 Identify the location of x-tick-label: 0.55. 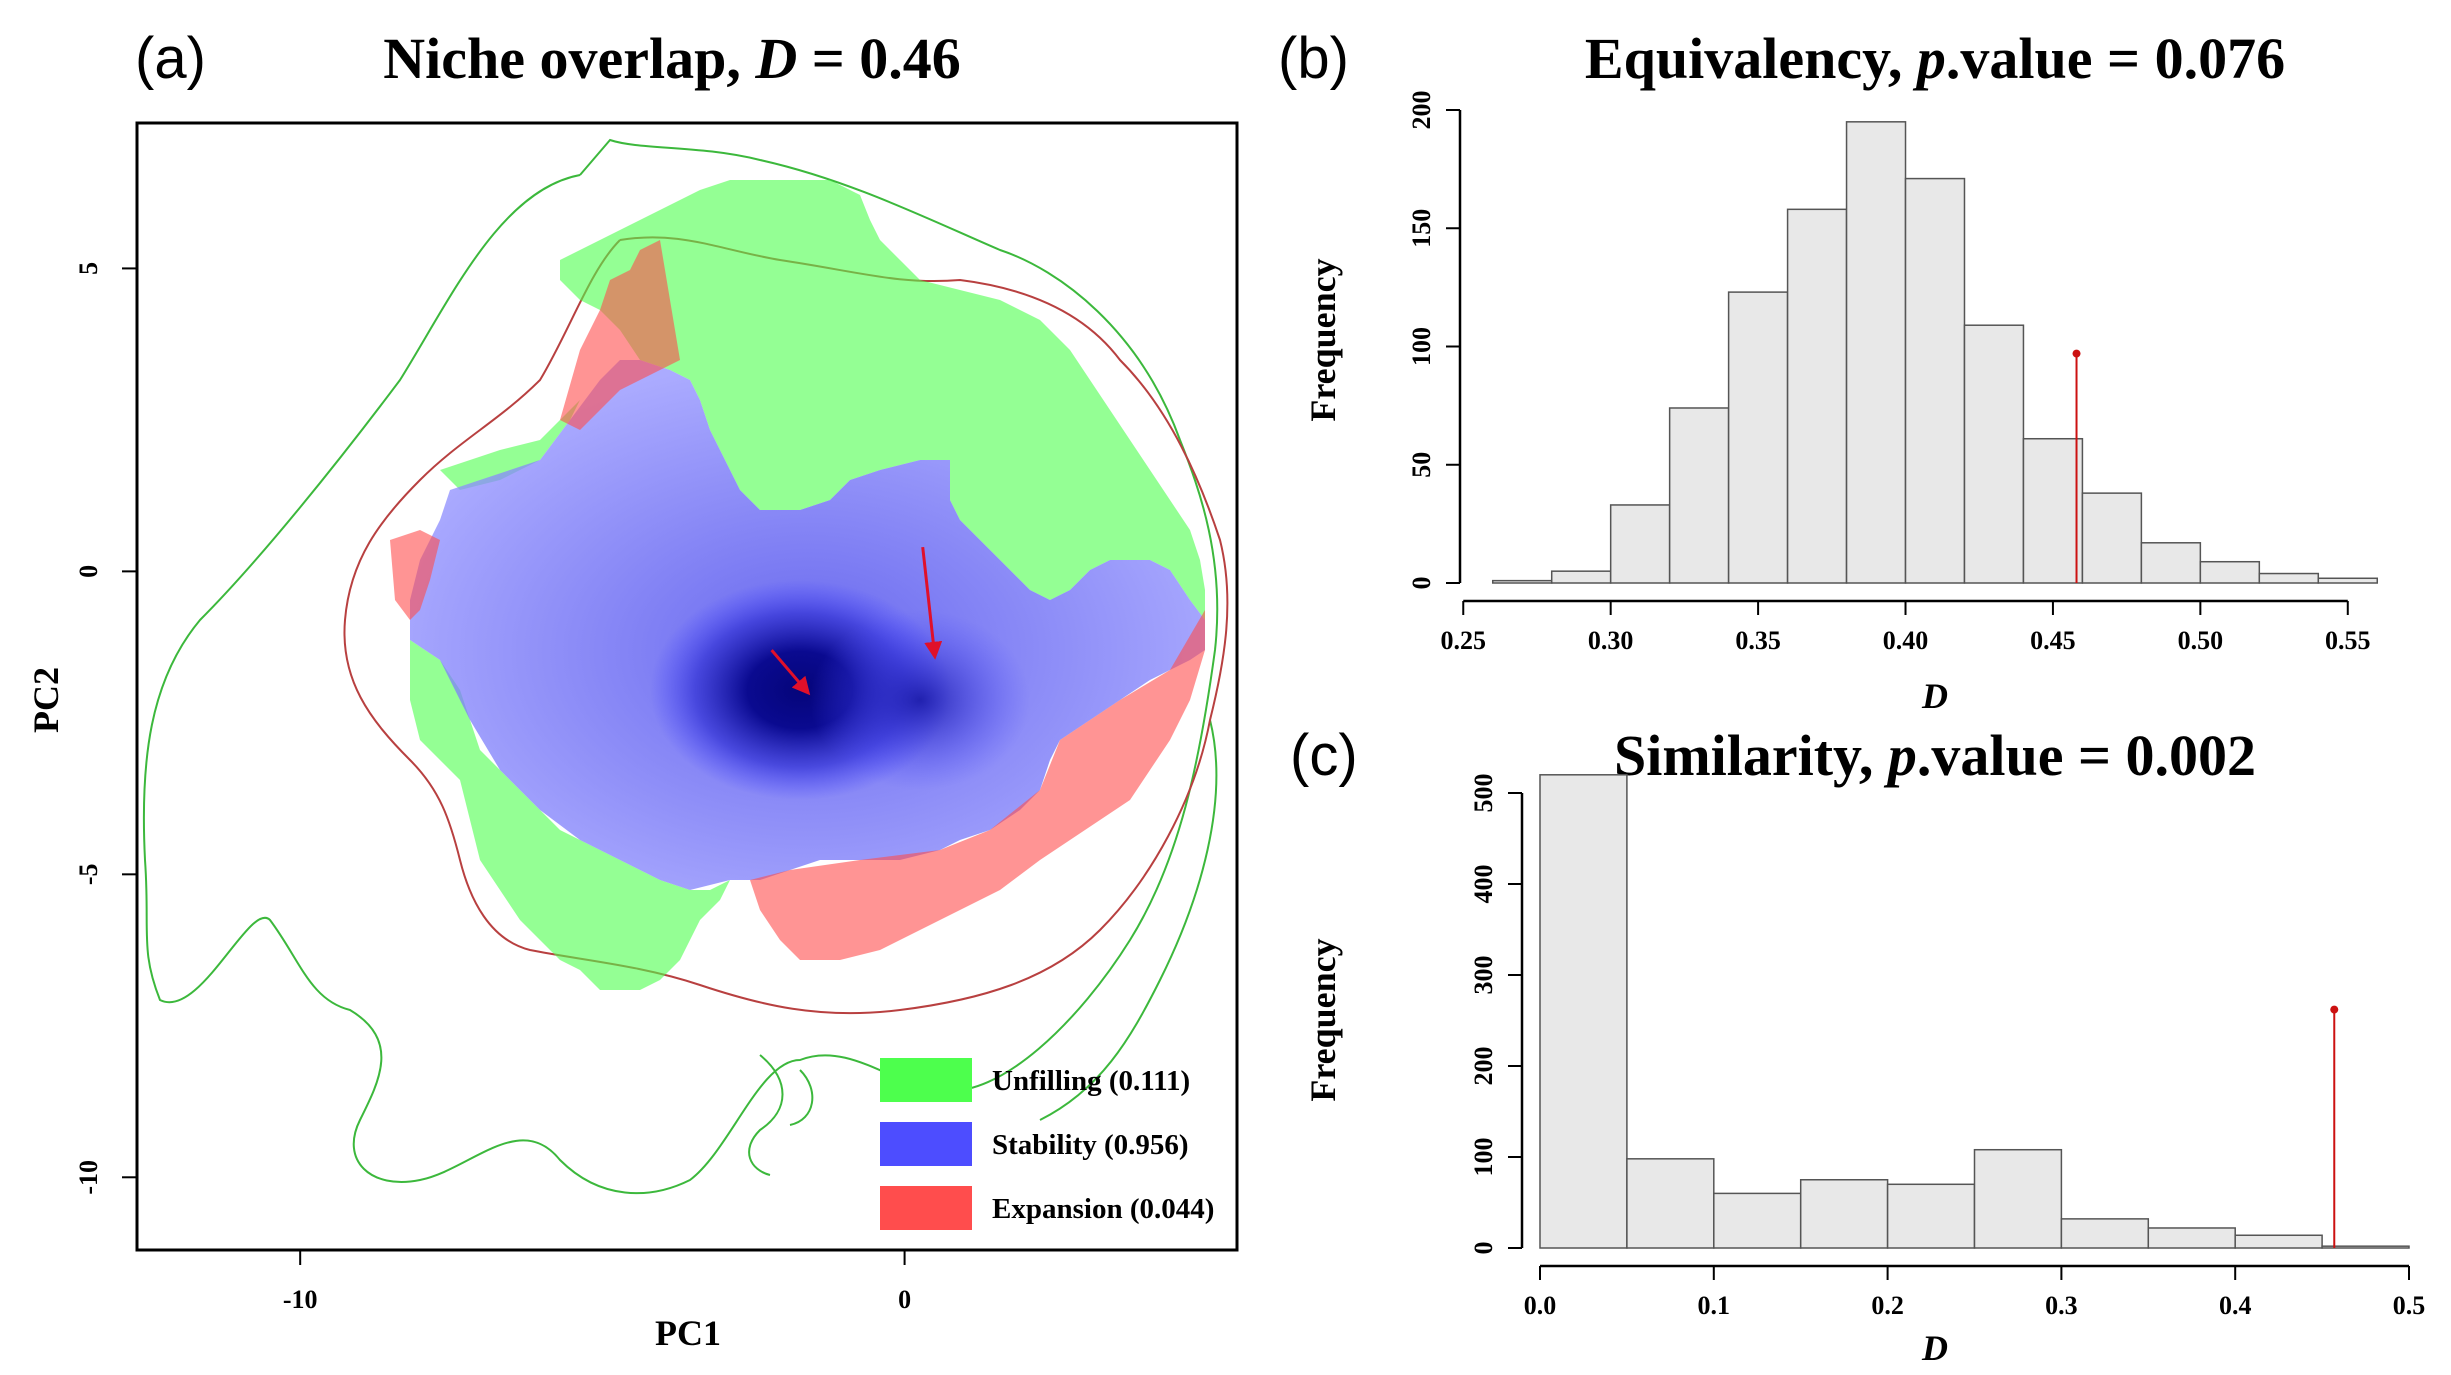
(2348, 640).